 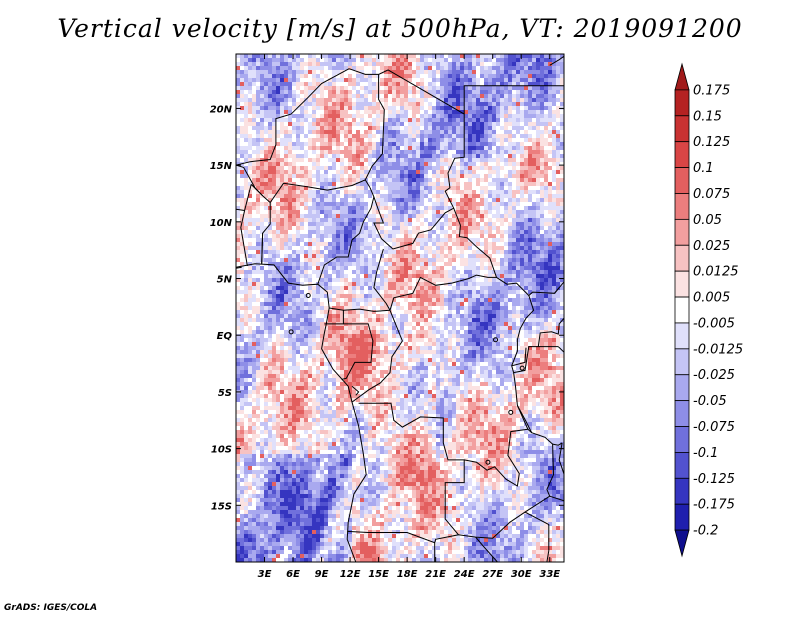 I want to click on lon-tick-label: 15E, so click(x=378, y=574).